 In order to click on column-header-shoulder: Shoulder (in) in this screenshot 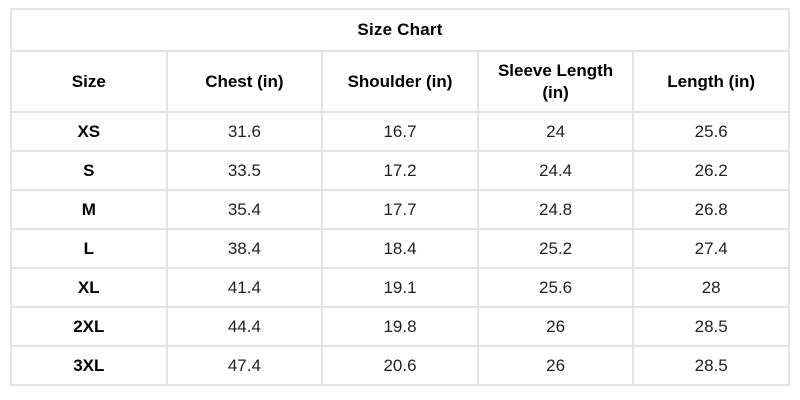, I will do `click(400, 81)`.